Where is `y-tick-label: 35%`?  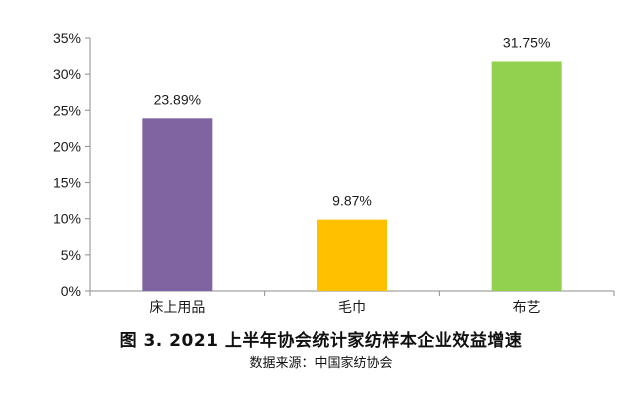
y-tick-label: 35% is located at coordinates (67, 38).